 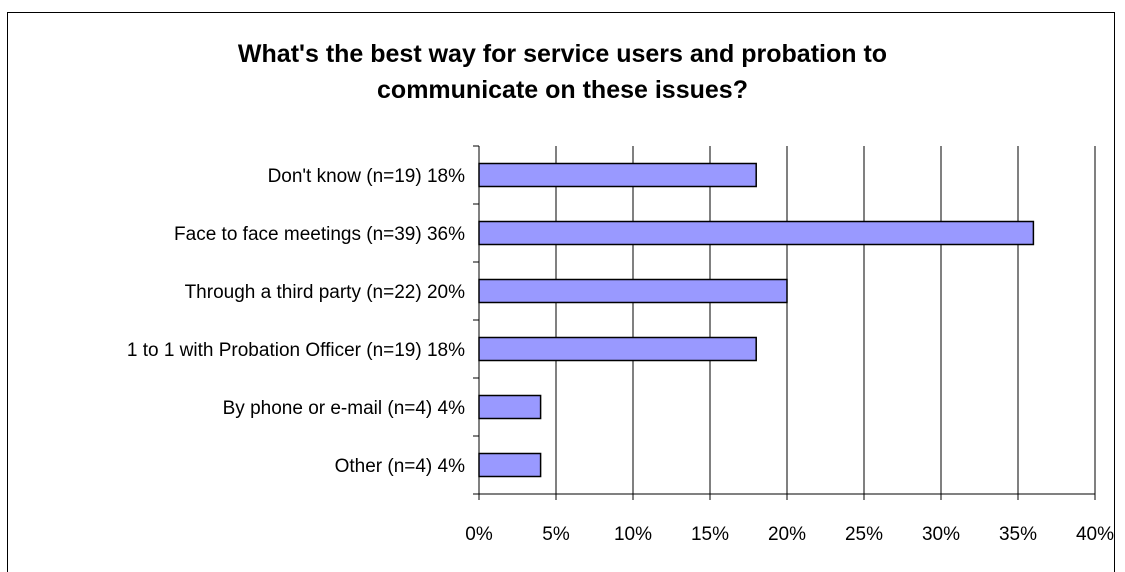 What do you see at coordinates (367, 176) in the screenshot?
I see `category-label: Don't know (n=19) 18%` at bounding box center [367, 176].